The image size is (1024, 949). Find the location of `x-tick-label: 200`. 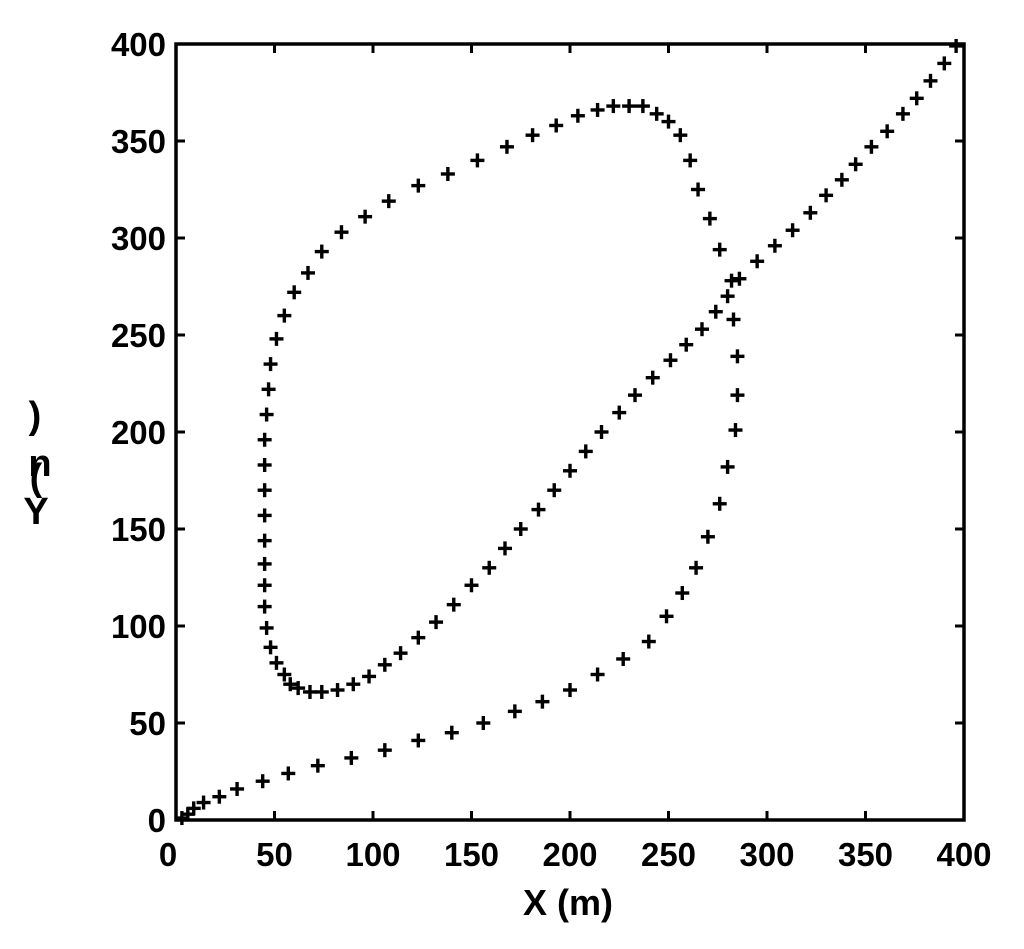

x-tick-label: 200 is located at coordinates (569, 854).